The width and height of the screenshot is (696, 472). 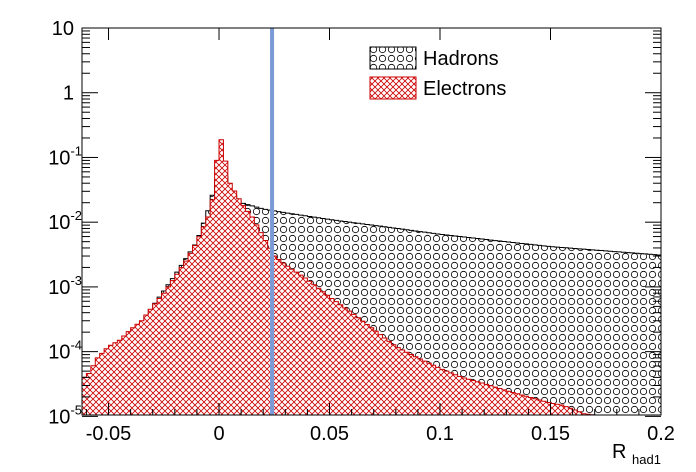 I want to click on y-tick-label: 10⁻⁵, so click(x=65, y=415).